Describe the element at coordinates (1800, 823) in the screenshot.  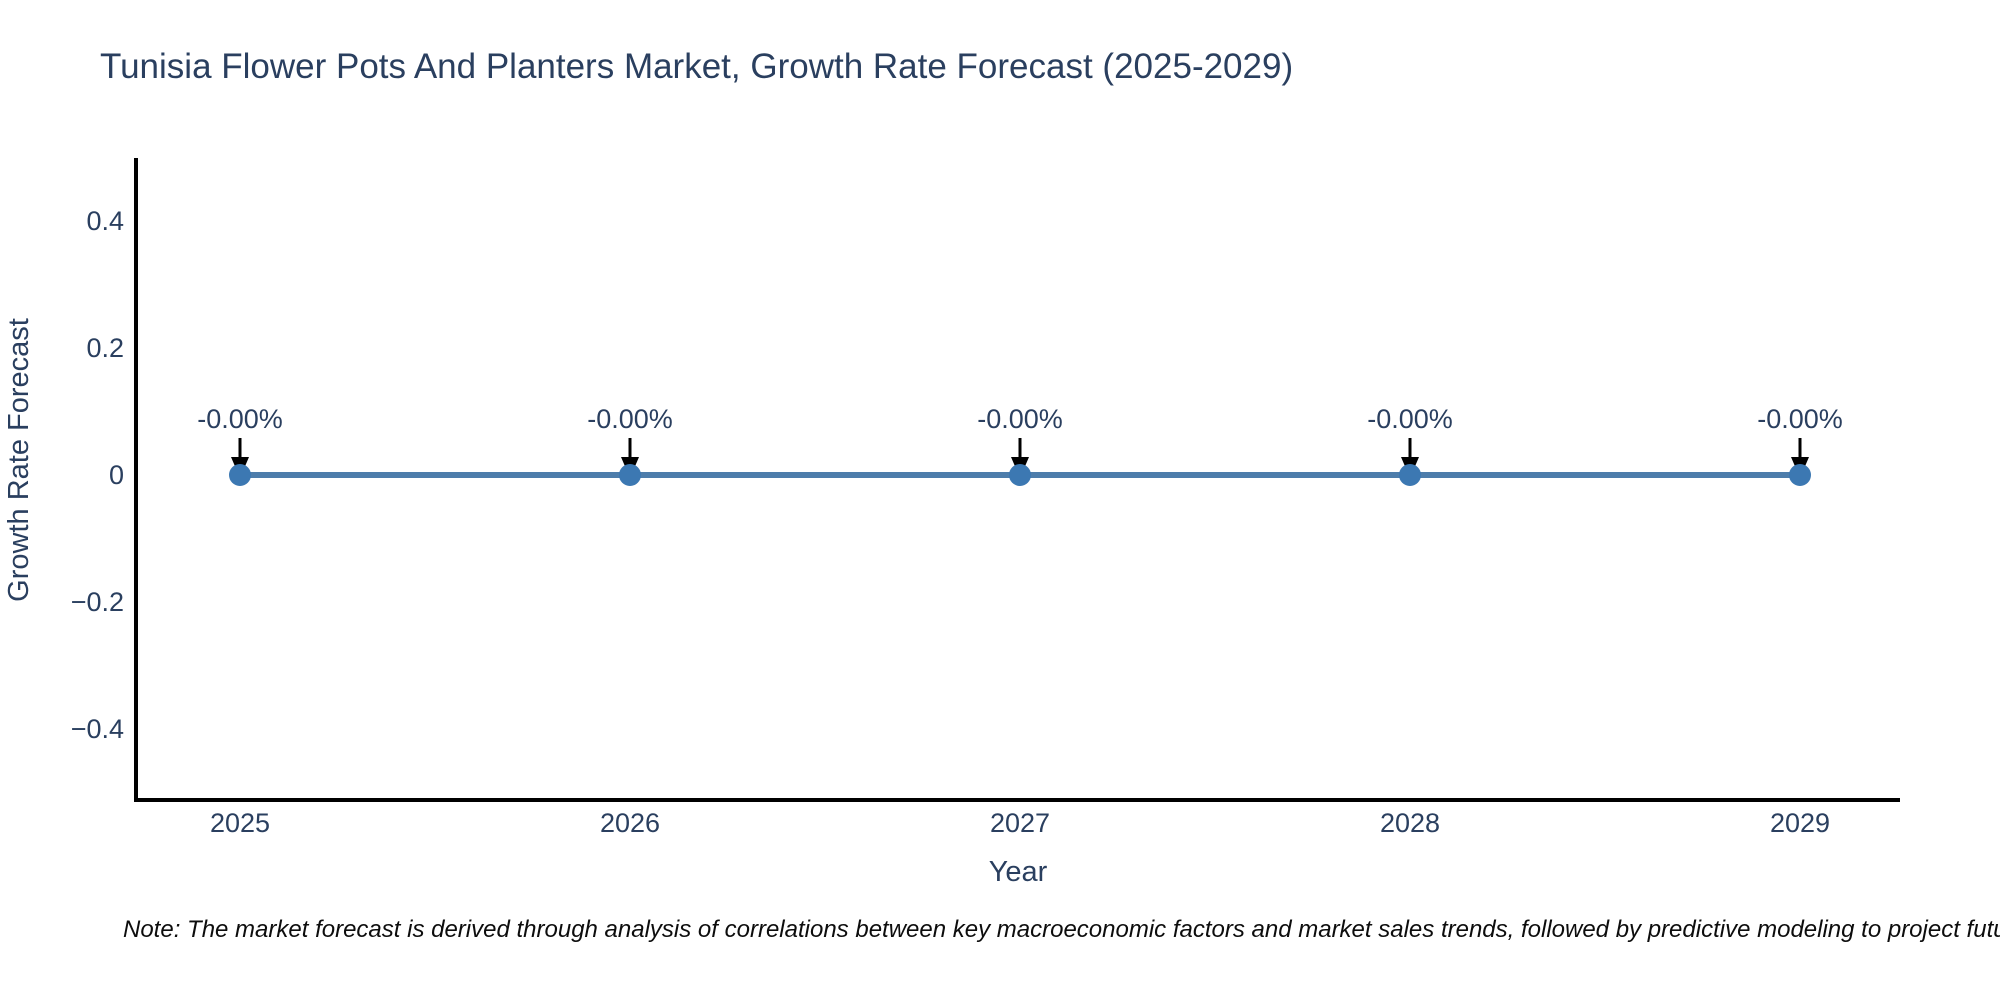
I see `x-tick-label: 2029` at that location.